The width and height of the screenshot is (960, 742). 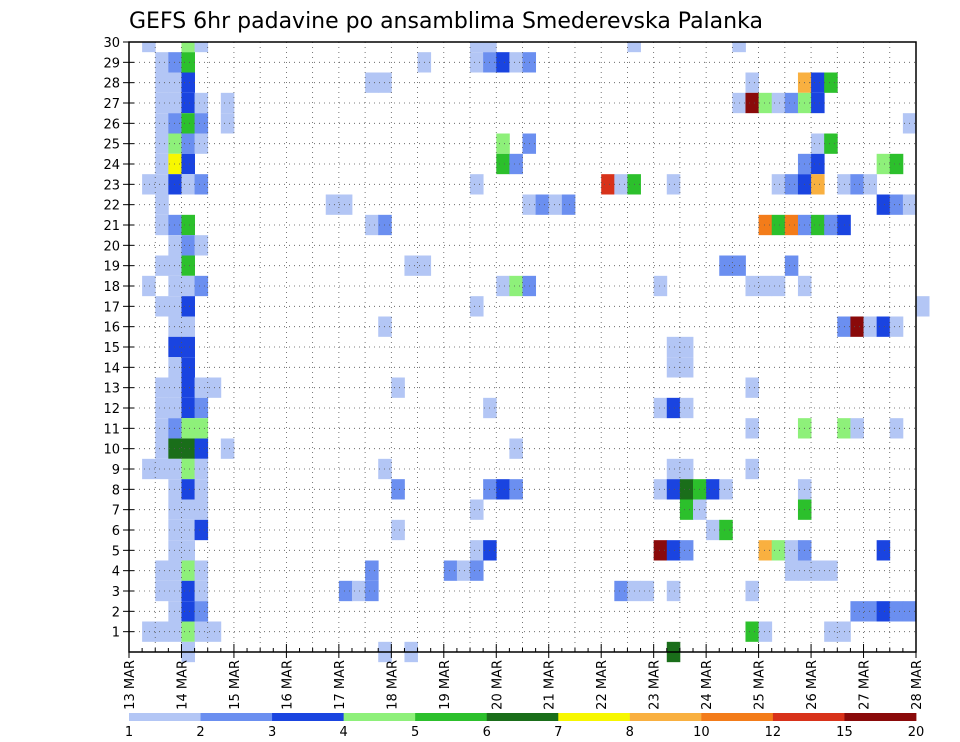 What do you see at coordinates (111, 429) in the screenshot?
I see `y-tick-label: 11` at bounding box center [111, 429].